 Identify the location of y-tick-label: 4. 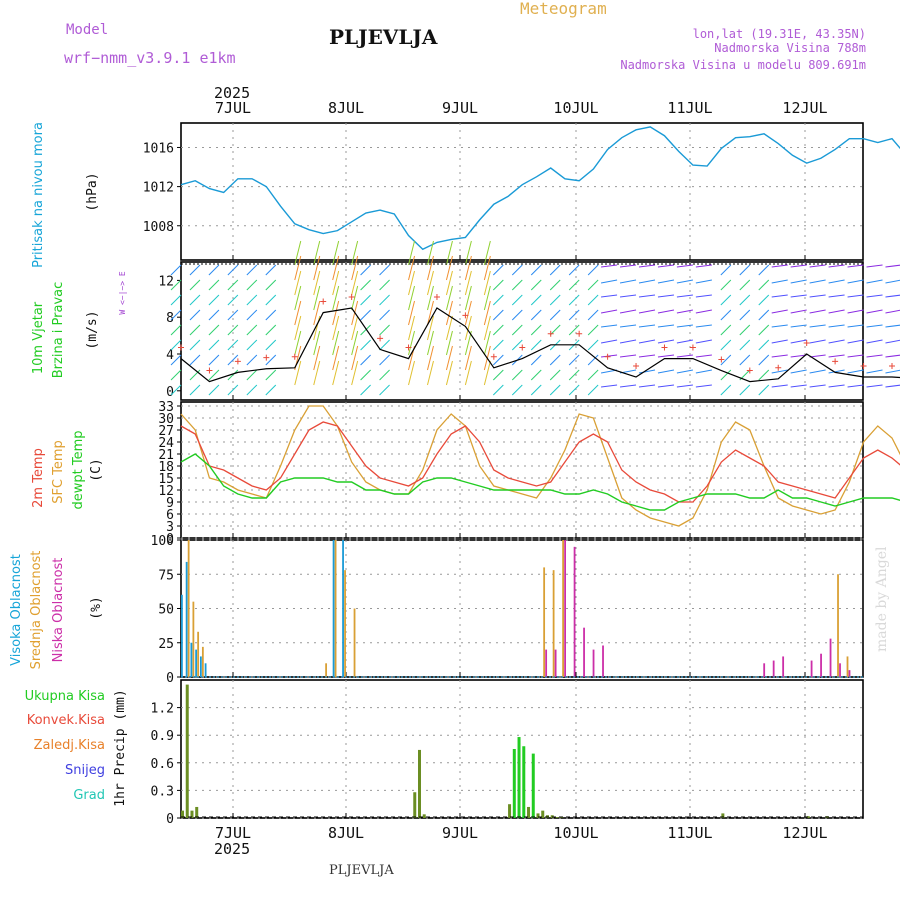
(170, 355).